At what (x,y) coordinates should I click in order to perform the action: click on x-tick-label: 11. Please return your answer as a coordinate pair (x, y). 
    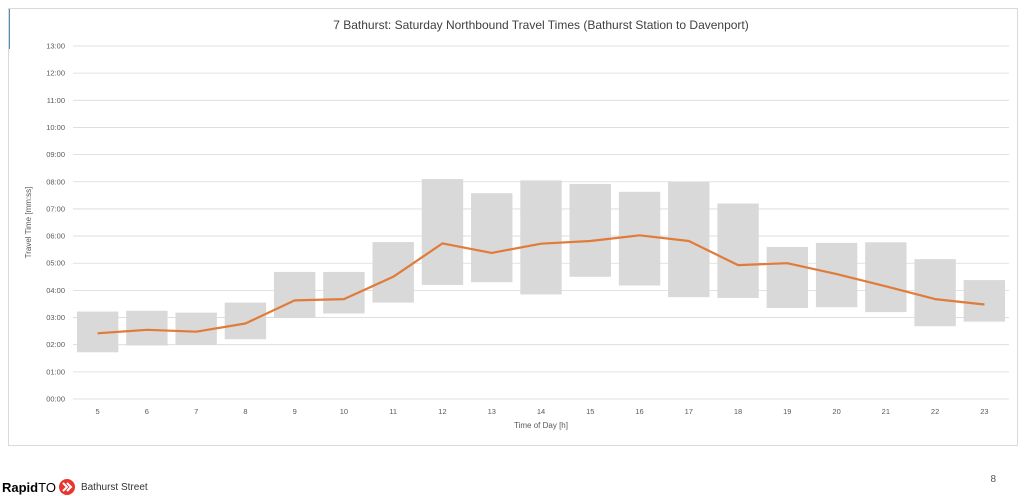
    Looking at the image, I should click on (393, 411).